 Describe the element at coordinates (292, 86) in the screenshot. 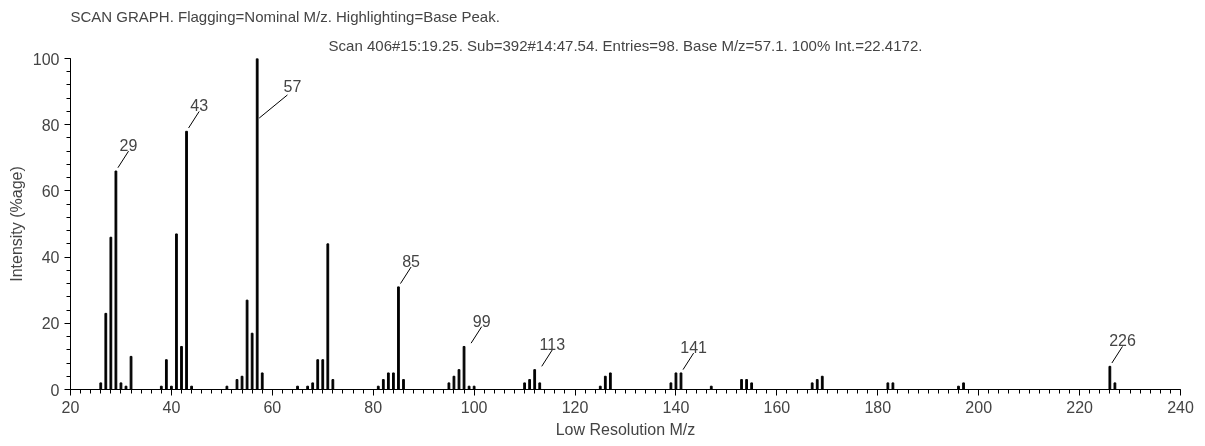

I see `annotation: 57` at that location.